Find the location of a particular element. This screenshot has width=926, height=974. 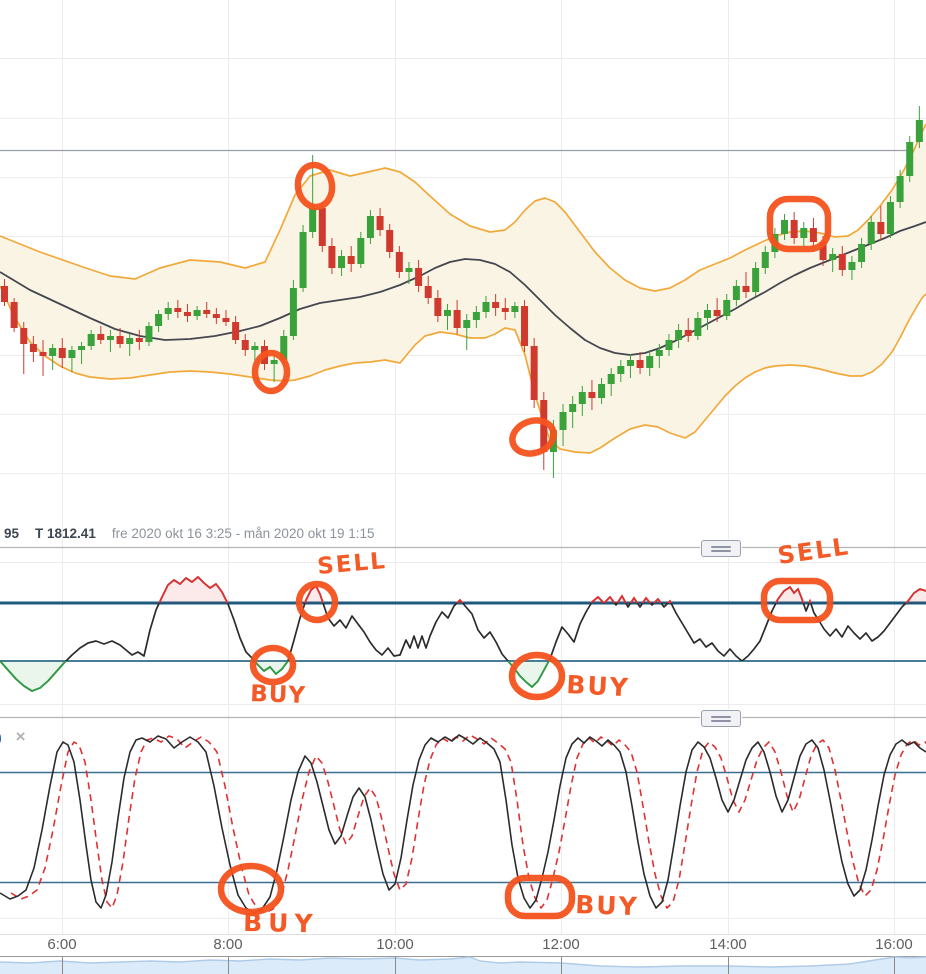

navigator-scrollbar is located at coordinates (463, 965).